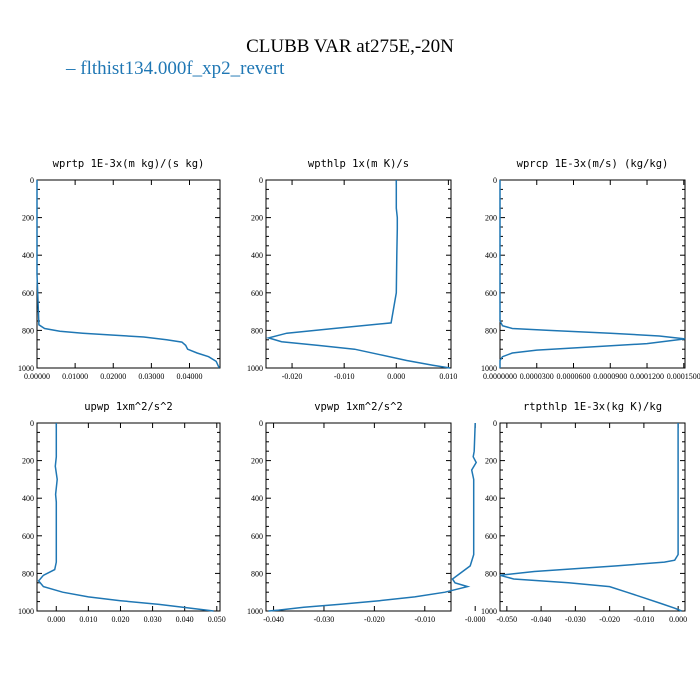 This screenshot has height=700, width=700. What do you see at coordinates (593, 164) in the screenshot?
I see `chart-title: wprcp 1E-3x(m/s) (kg/kg)` at bounding box center [593, 164].